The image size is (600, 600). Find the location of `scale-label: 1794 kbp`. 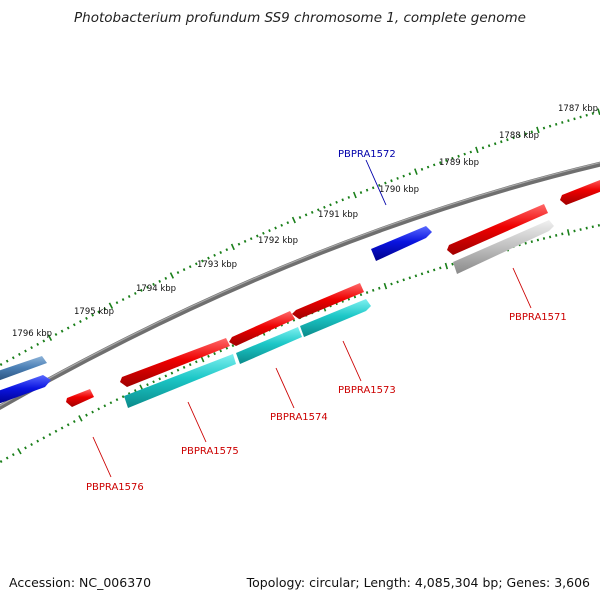

scale-label: 1794 kbp is located at coordinates (156, 289).